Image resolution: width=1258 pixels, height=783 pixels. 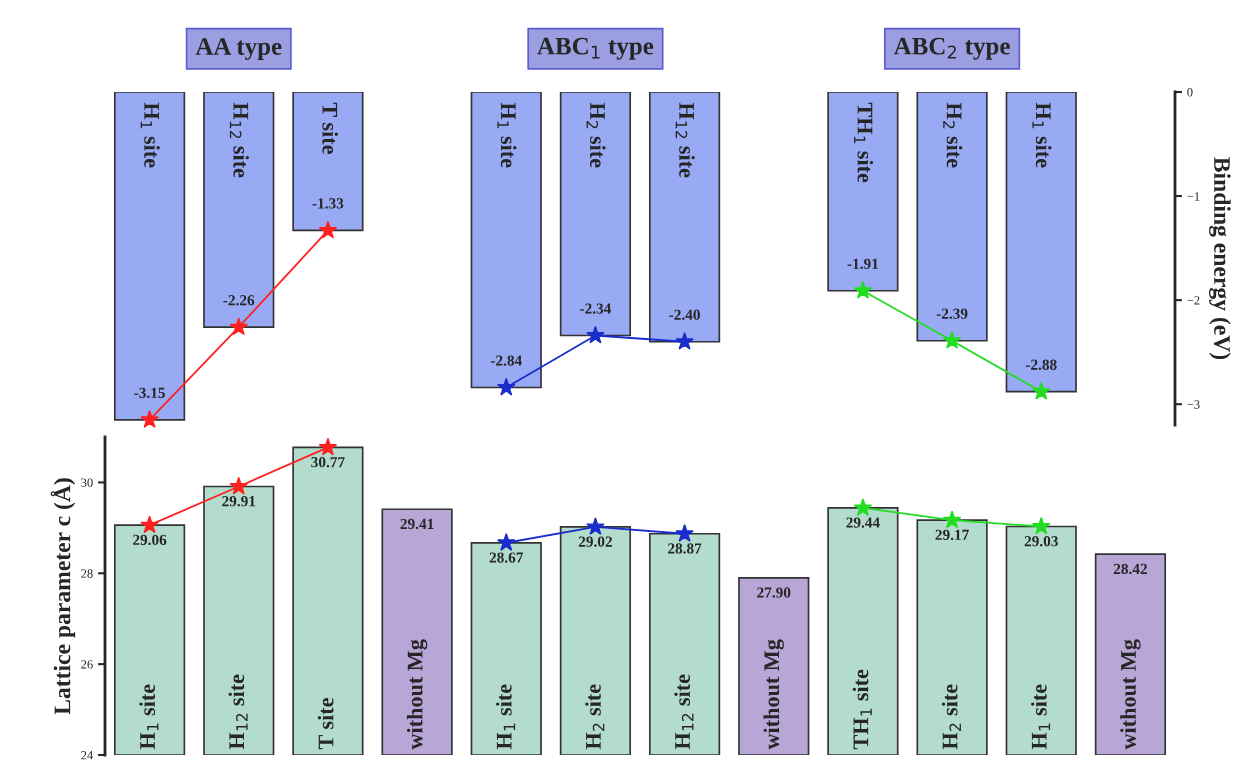 What do you see at coordinates (685, 548) in the screenshot?
I see `data-label: 28.87` at bounding box center [685, 548].